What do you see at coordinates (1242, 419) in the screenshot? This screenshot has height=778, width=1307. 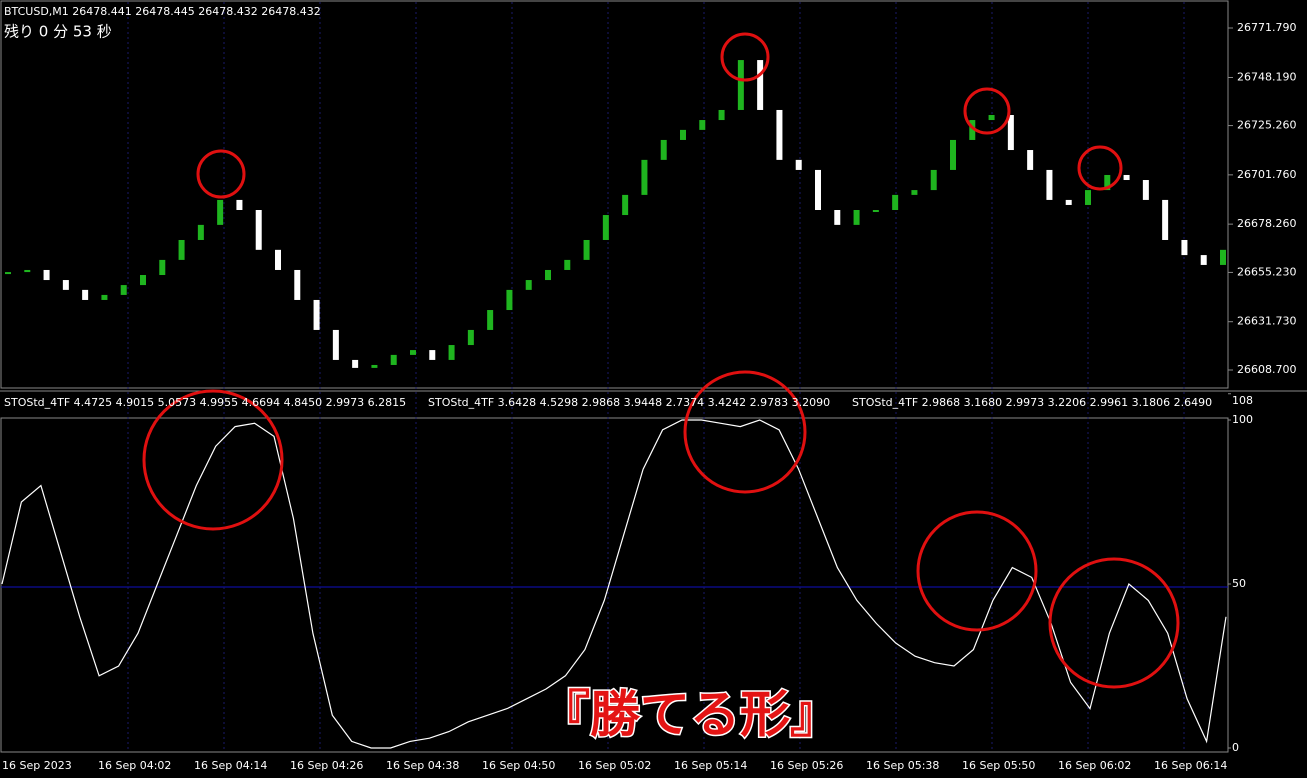 I see `indicator-tick-label: 100` at bounding box center [1242, 419].